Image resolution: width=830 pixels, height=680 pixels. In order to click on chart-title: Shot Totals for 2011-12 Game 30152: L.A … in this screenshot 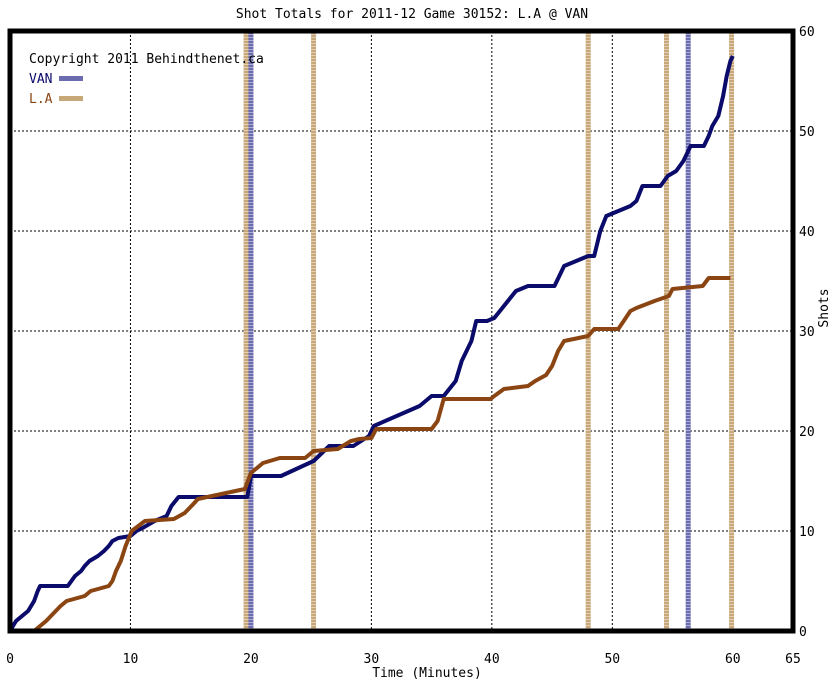, I will do `click(412, 14)`.